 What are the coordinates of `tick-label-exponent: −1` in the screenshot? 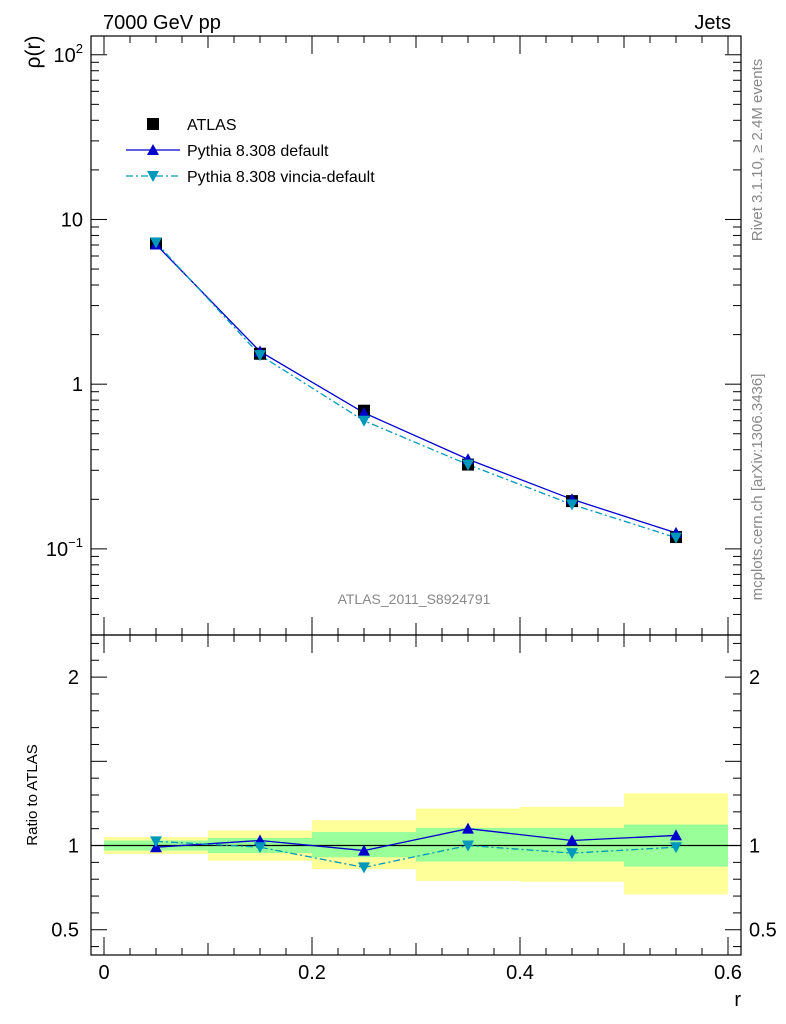 It's located at (75, 542).